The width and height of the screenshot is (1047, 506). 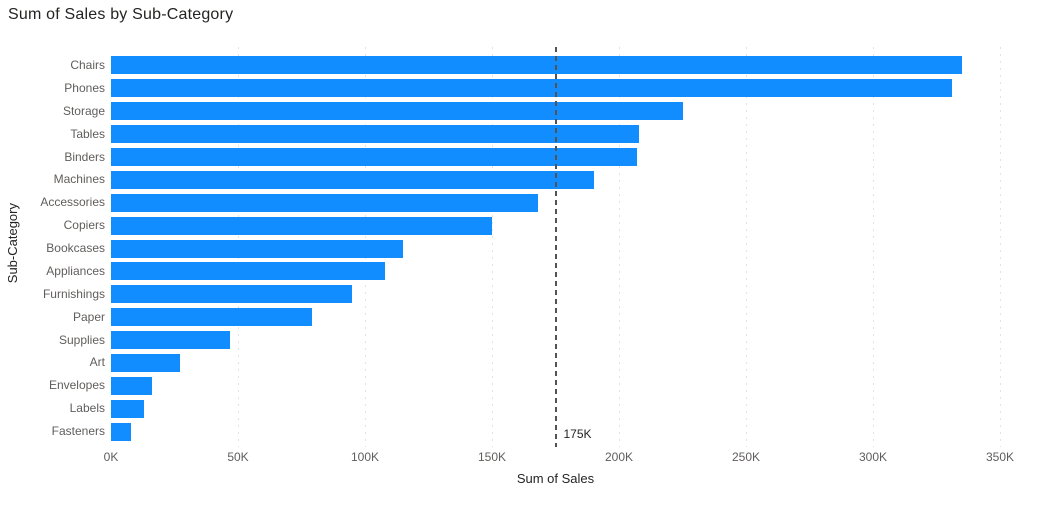 What do you see at coordinates (171, 340) in the screenshot?
I see `bar-supplies` at bounding box center [171, 340].